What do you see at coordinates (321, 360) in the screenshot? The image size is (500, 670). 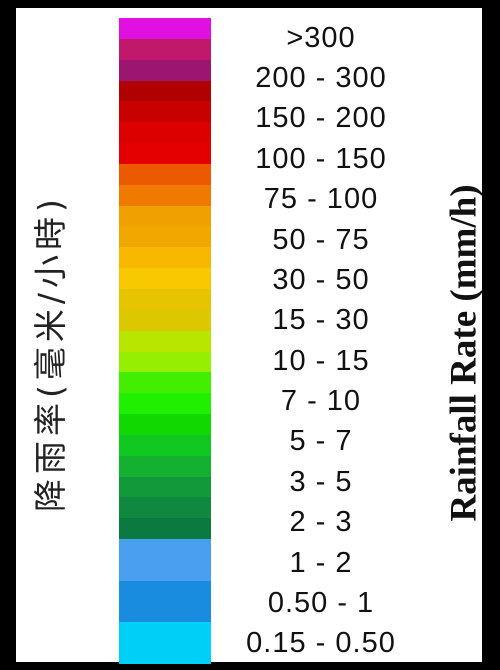 I see `range-label: 10 - 15` at bounding box center [321, 360].